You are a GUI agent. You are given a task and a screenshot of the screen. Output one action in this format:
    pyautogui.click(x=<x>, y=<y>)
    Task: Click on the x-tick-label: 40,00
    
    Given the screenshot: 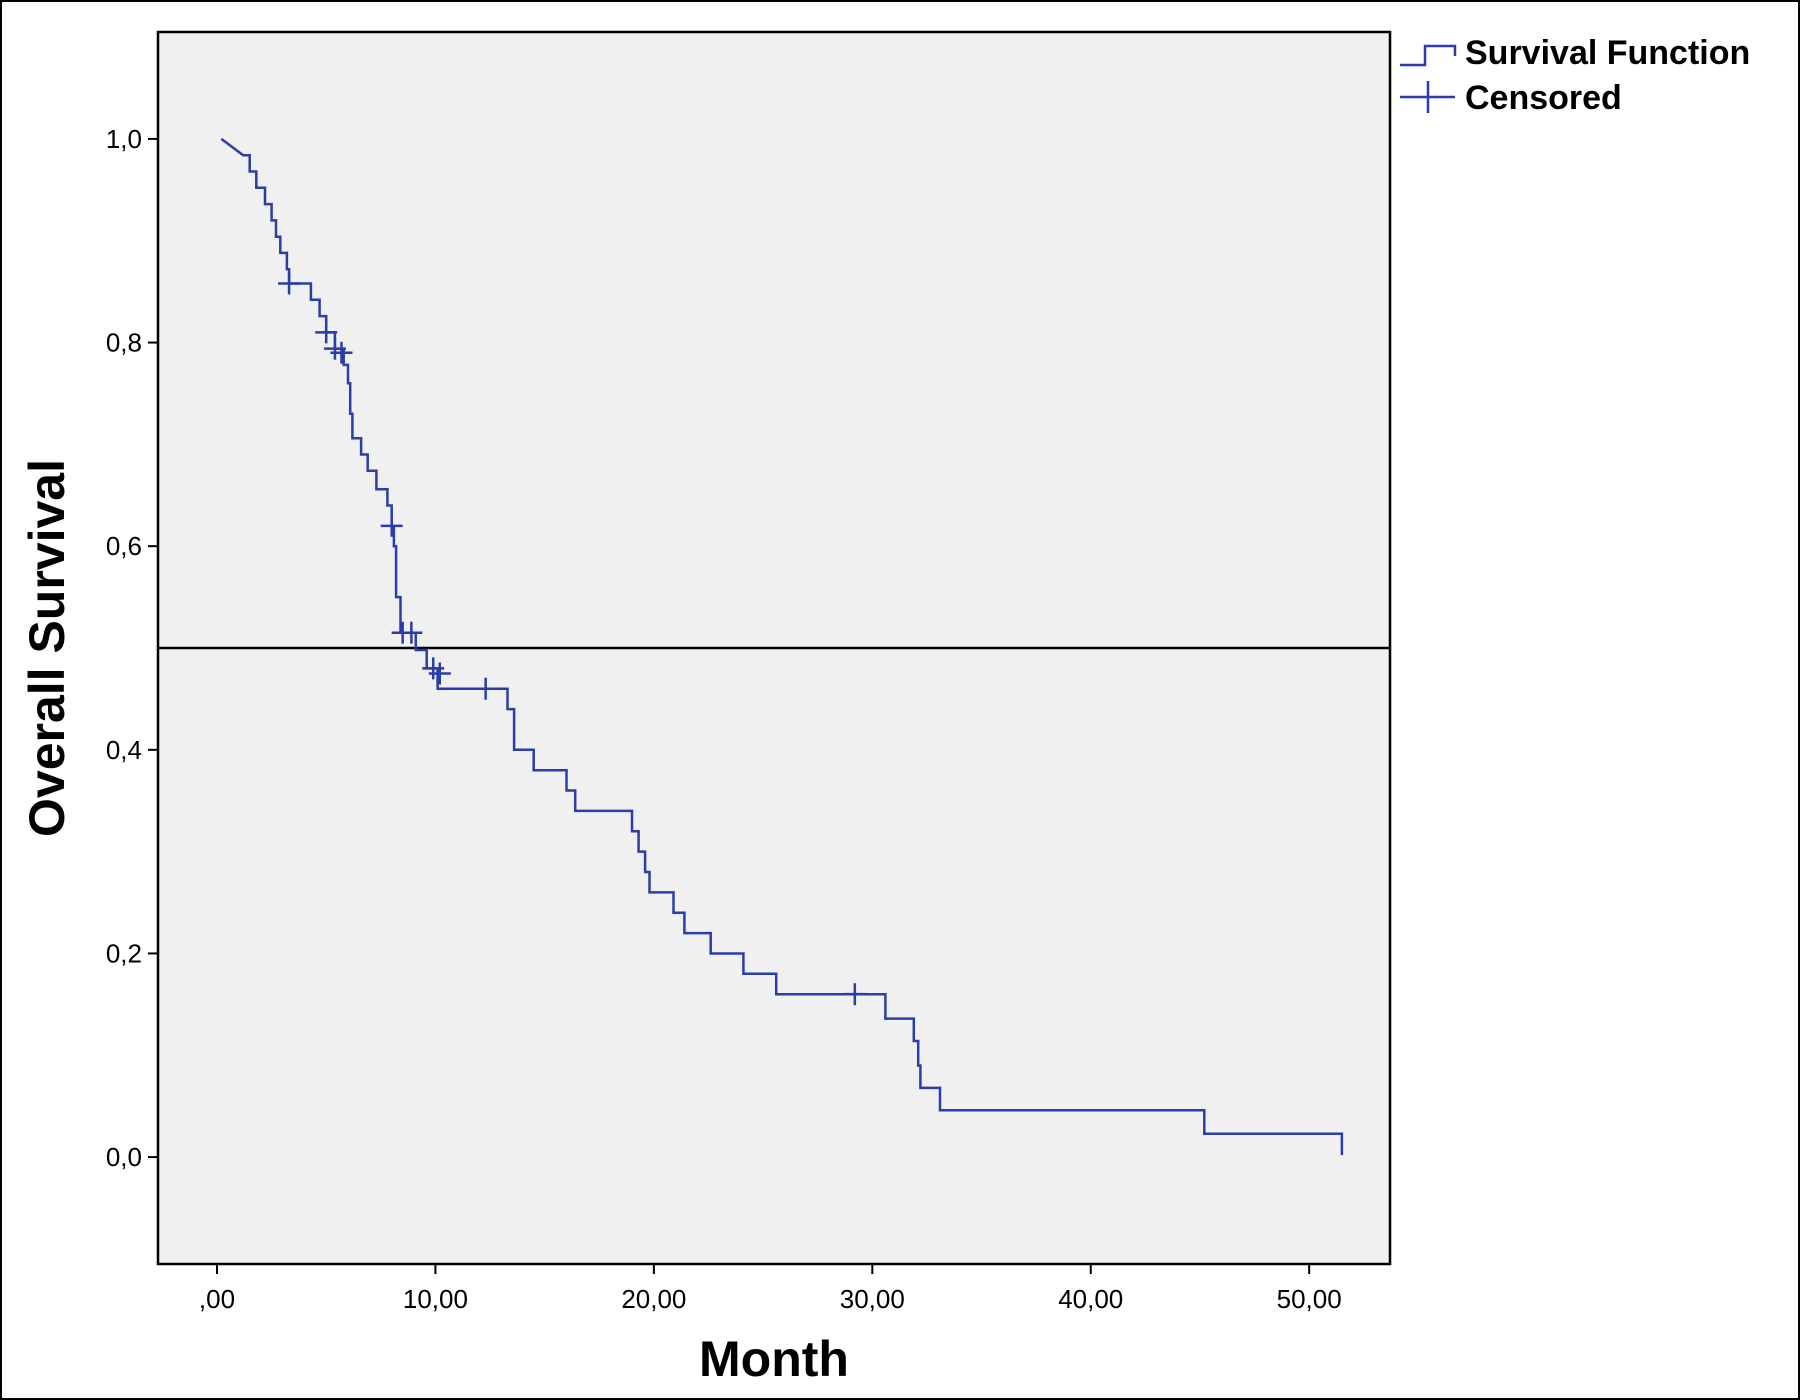 What is the action you would take?
    pyautogui.click(x=1090, y=1299)
    